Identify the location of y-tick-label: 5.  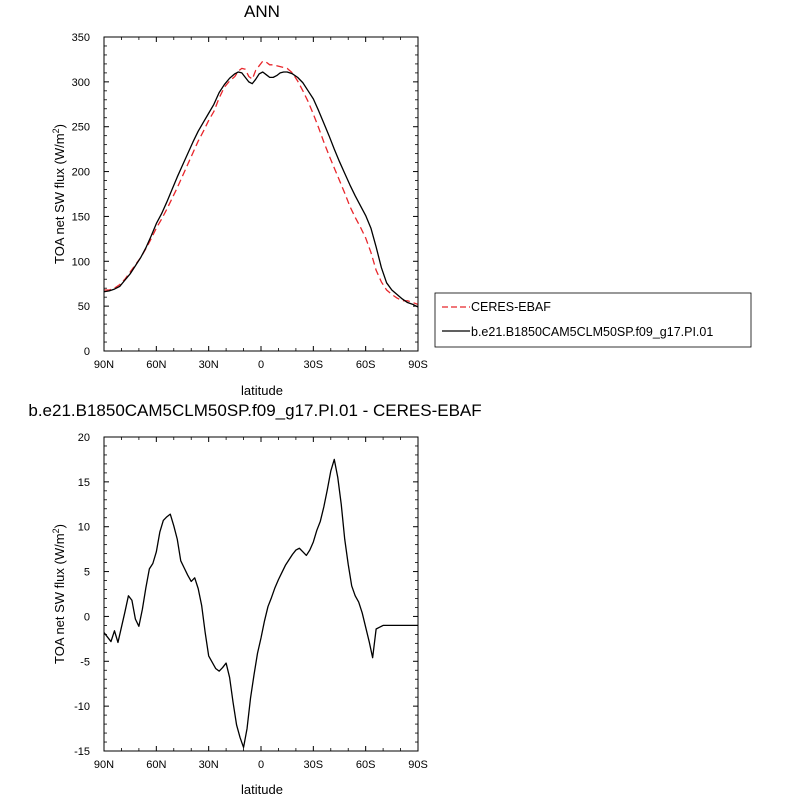
(87, 573).